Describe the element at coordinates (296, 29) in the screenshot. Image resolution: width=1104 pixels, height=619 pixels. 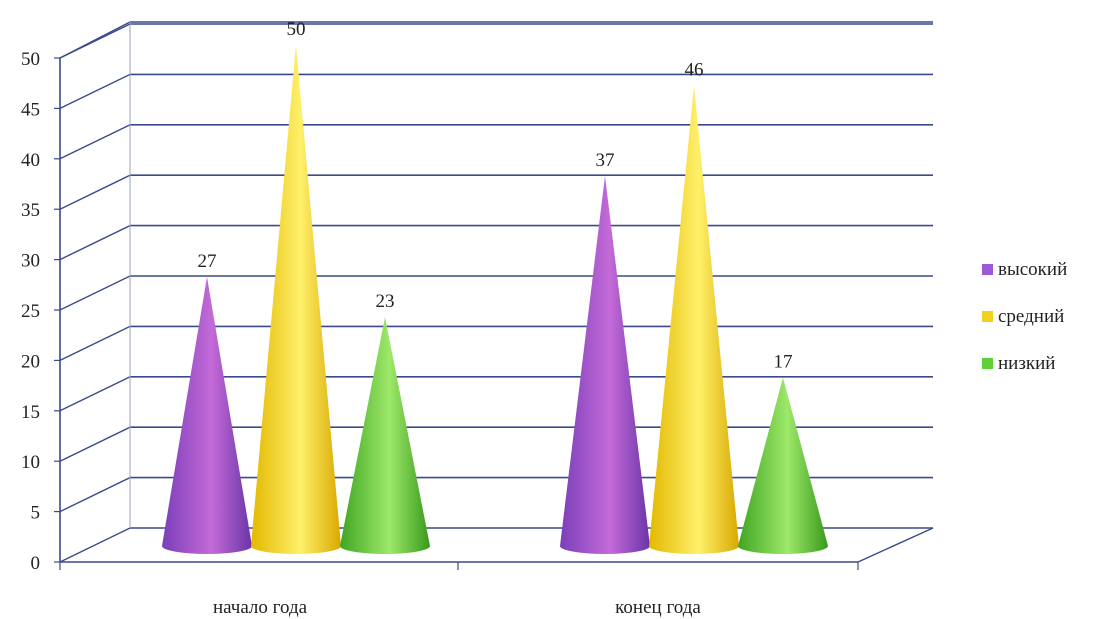
I see `data-label: 50` at that location.